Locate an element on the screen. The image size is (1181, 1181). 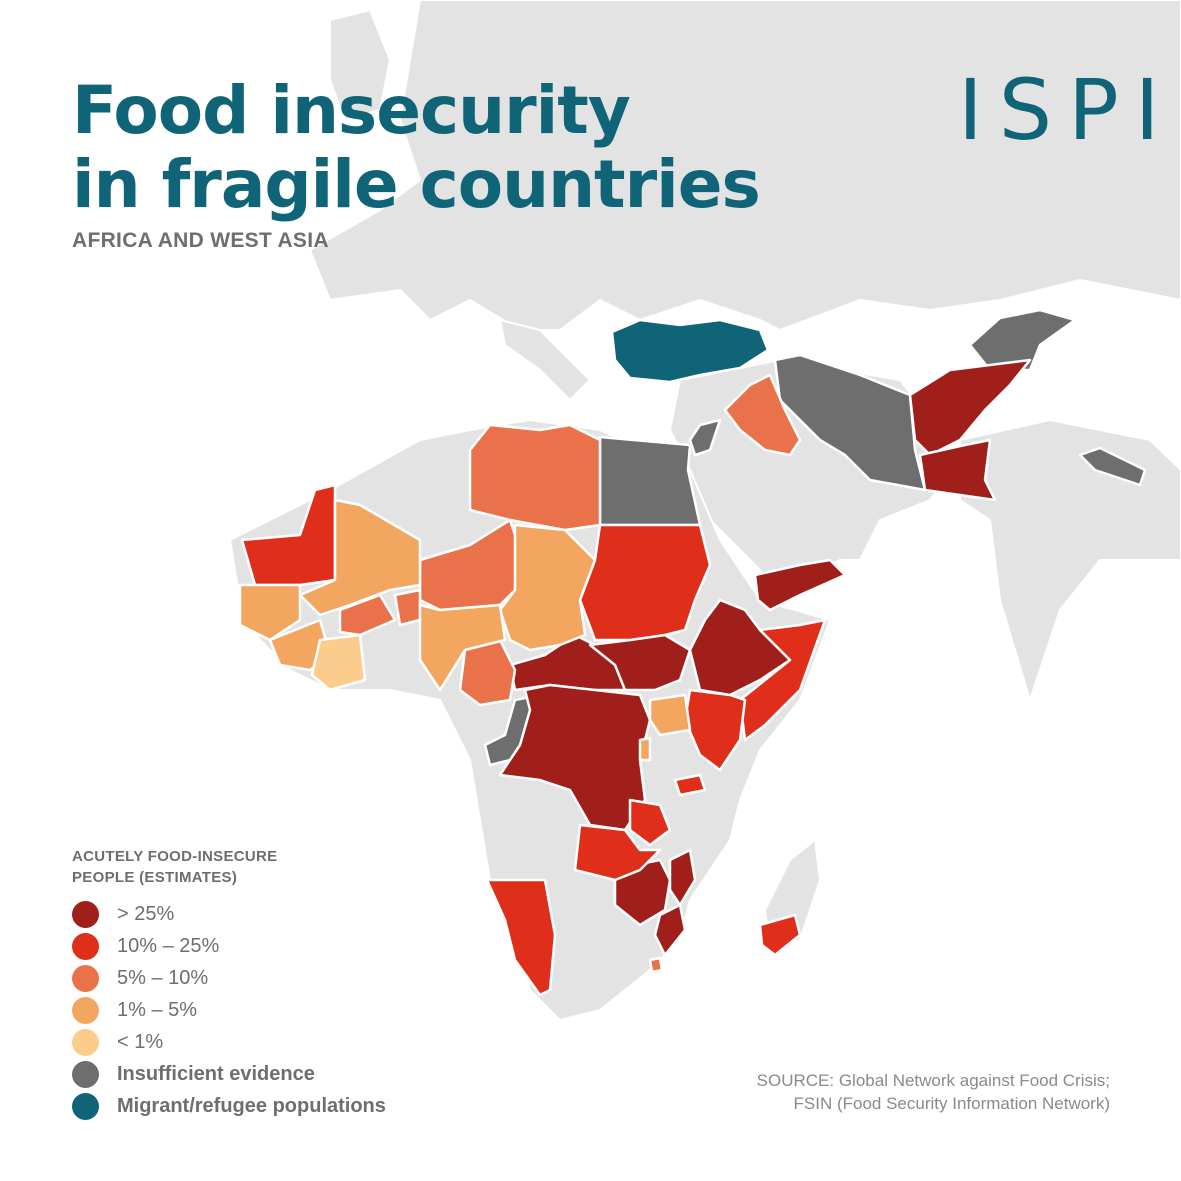
subtitle: AFRICA AND WEST ASIA is located at coordinates (200, 240).